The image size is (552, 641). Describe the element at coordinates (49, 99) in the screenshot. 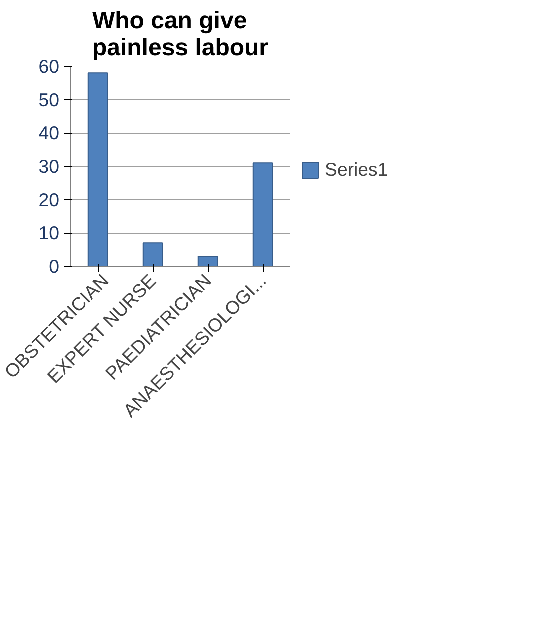

I see `y-tick-label: 50` at that location.